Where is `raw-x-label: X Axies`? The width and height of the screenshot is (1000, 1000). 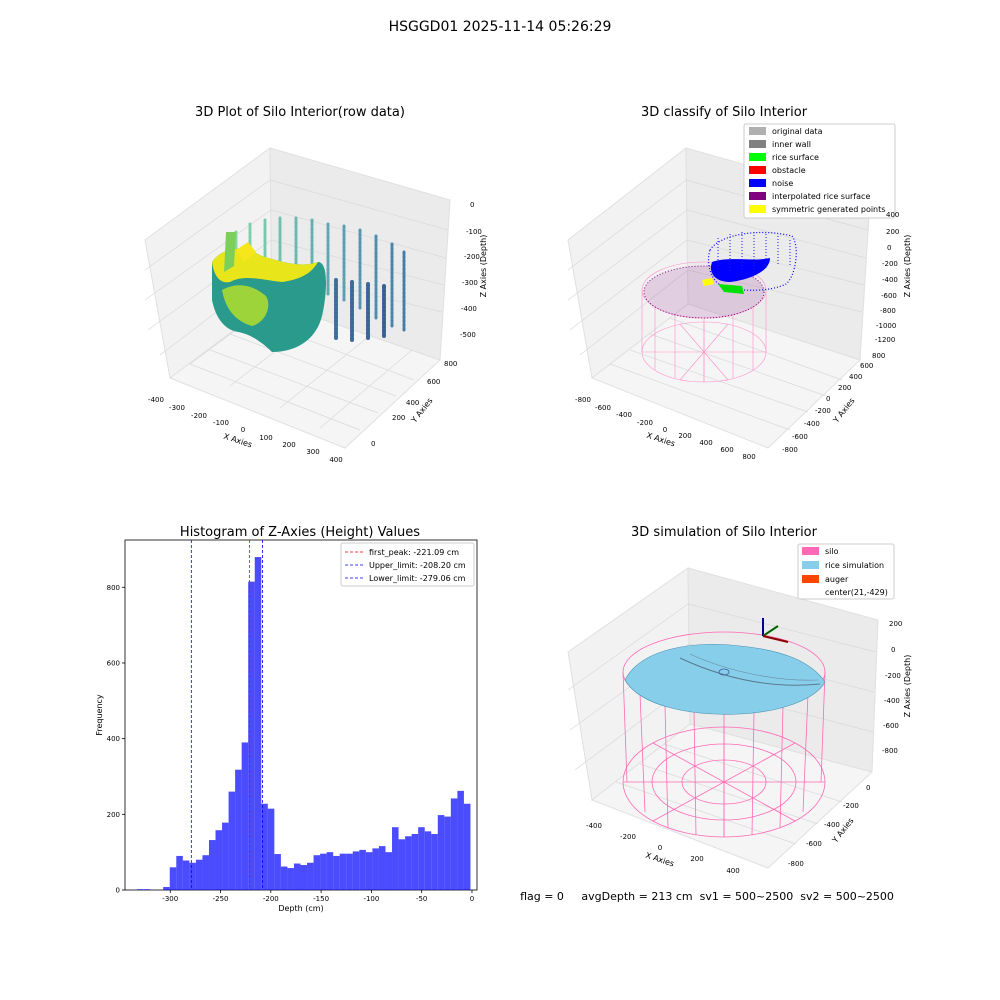 raw-x-label: X Axies is located at coordinates (237, 441).